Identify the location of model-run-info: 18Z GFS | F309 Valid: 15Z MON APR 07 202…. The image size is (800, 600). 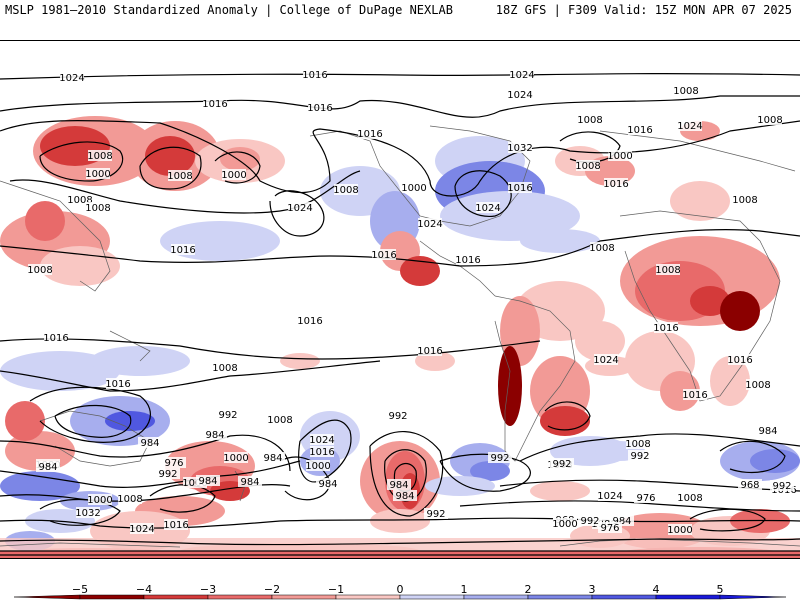
(643, 10).